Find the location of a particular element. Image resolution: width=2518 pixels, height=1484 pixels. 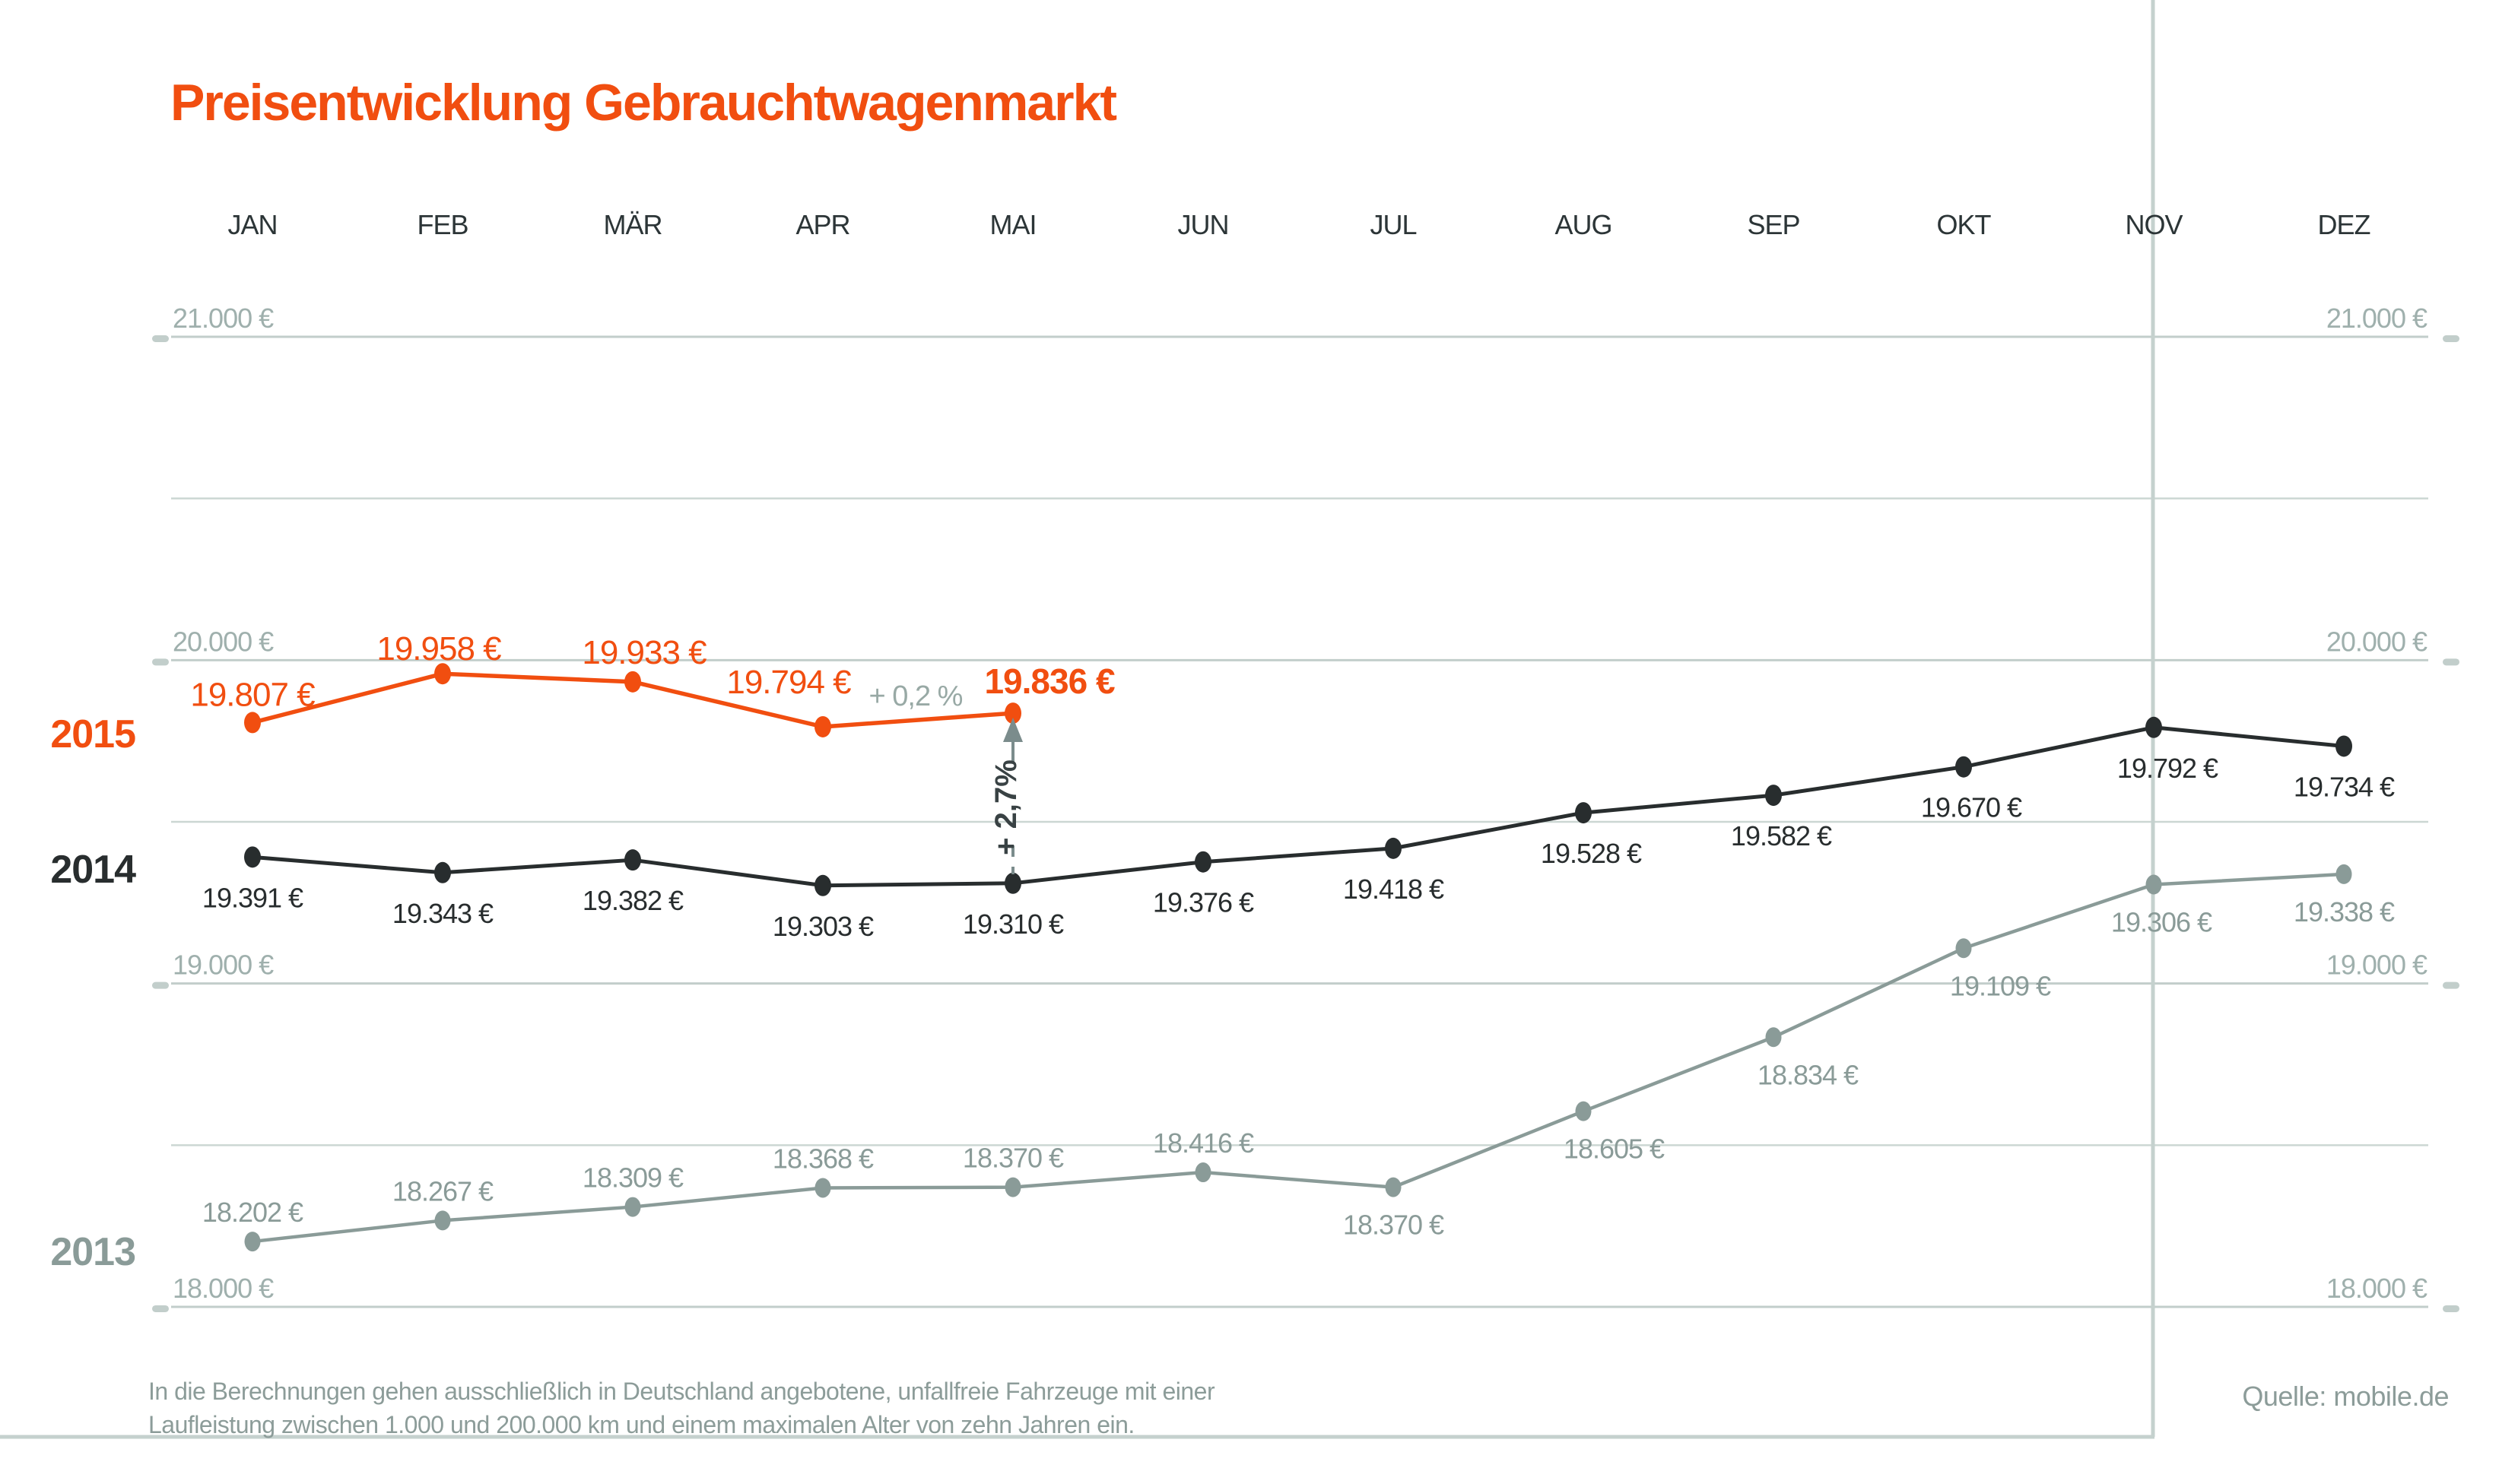

data-label-2014-AUG: 19.528 € is located at coordinates (1591, 853).